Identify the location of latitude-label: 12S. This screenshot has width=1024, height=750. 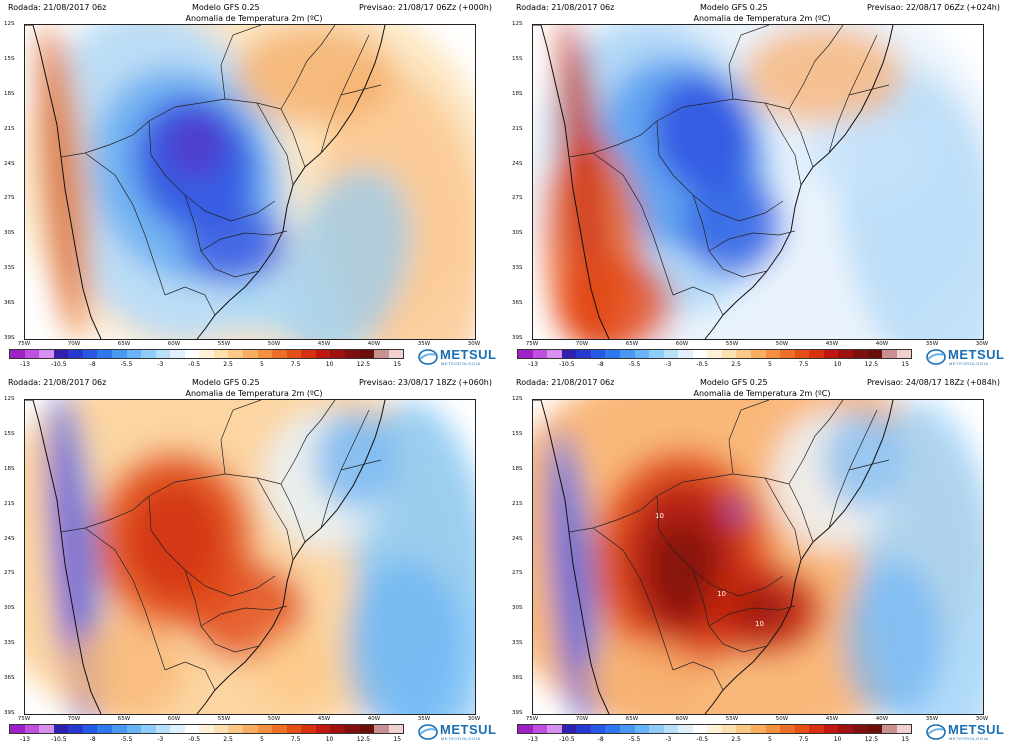
(517, 399).